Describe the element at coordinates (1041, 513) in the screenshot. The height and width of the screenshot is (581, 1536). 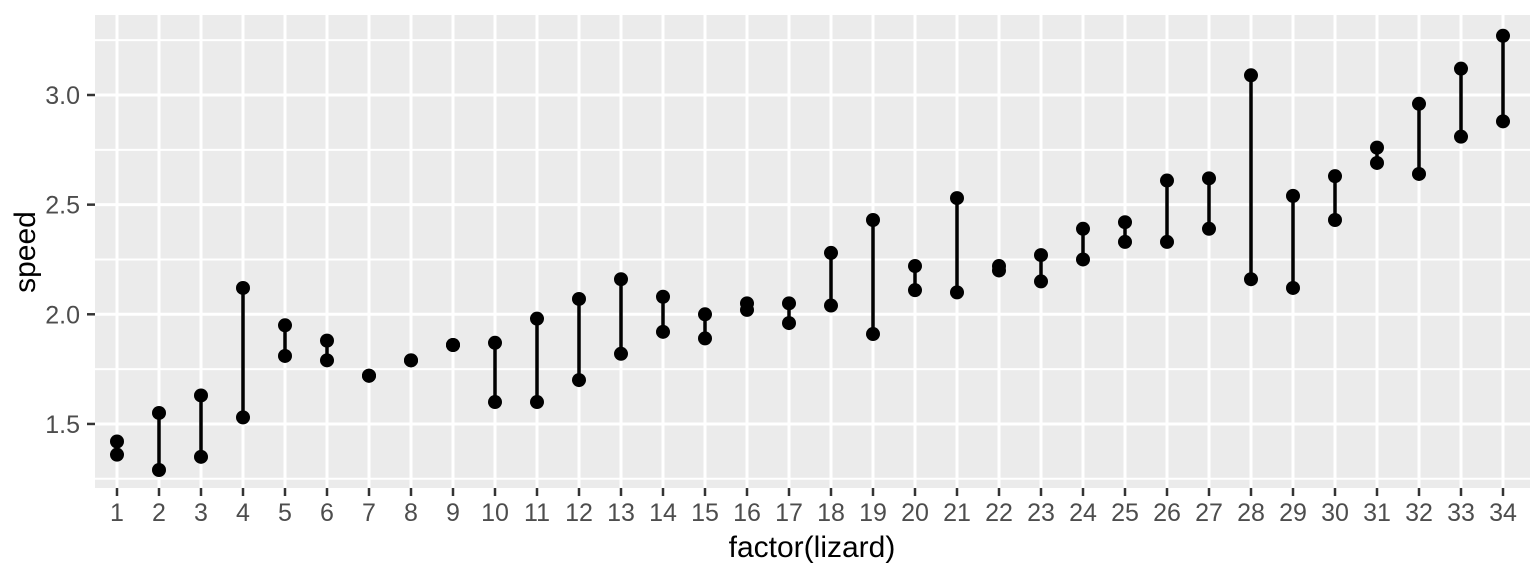
I see `x-tick-label: 23` at that location.